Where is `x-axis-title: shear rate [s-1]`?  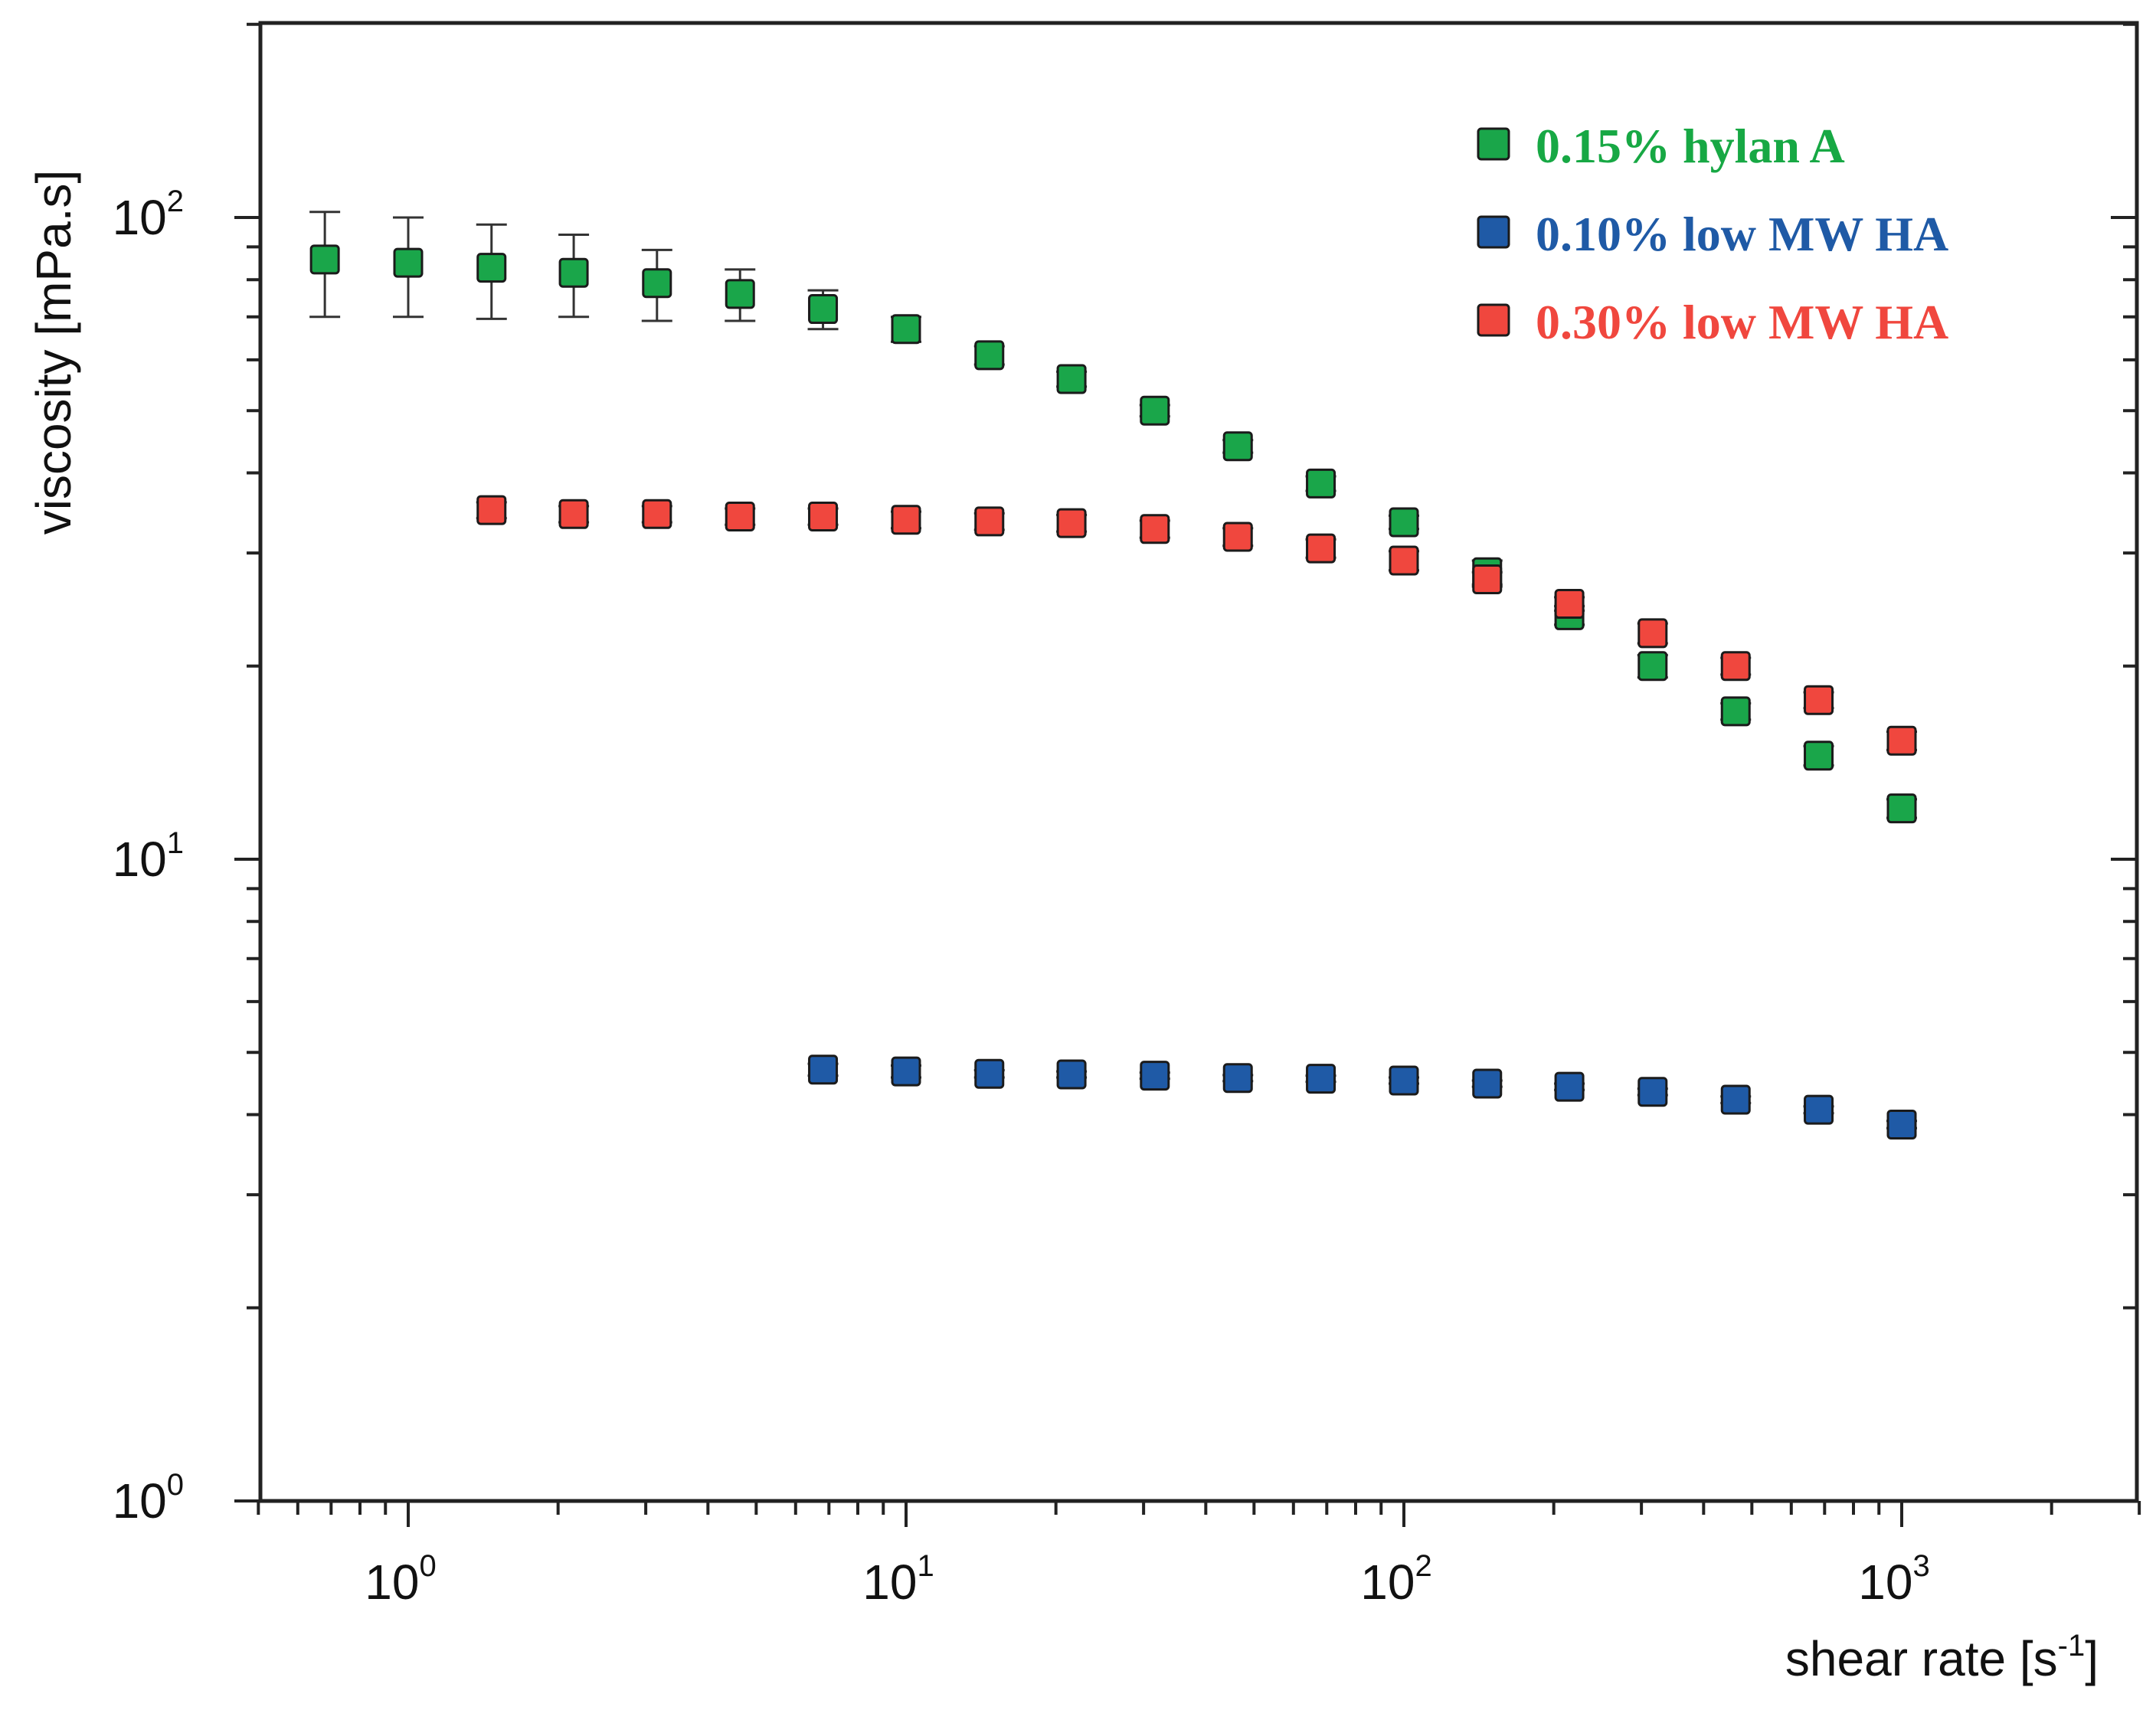 x-axis-title: shear rate [s-1] is located at coordinates (1942, 1657).